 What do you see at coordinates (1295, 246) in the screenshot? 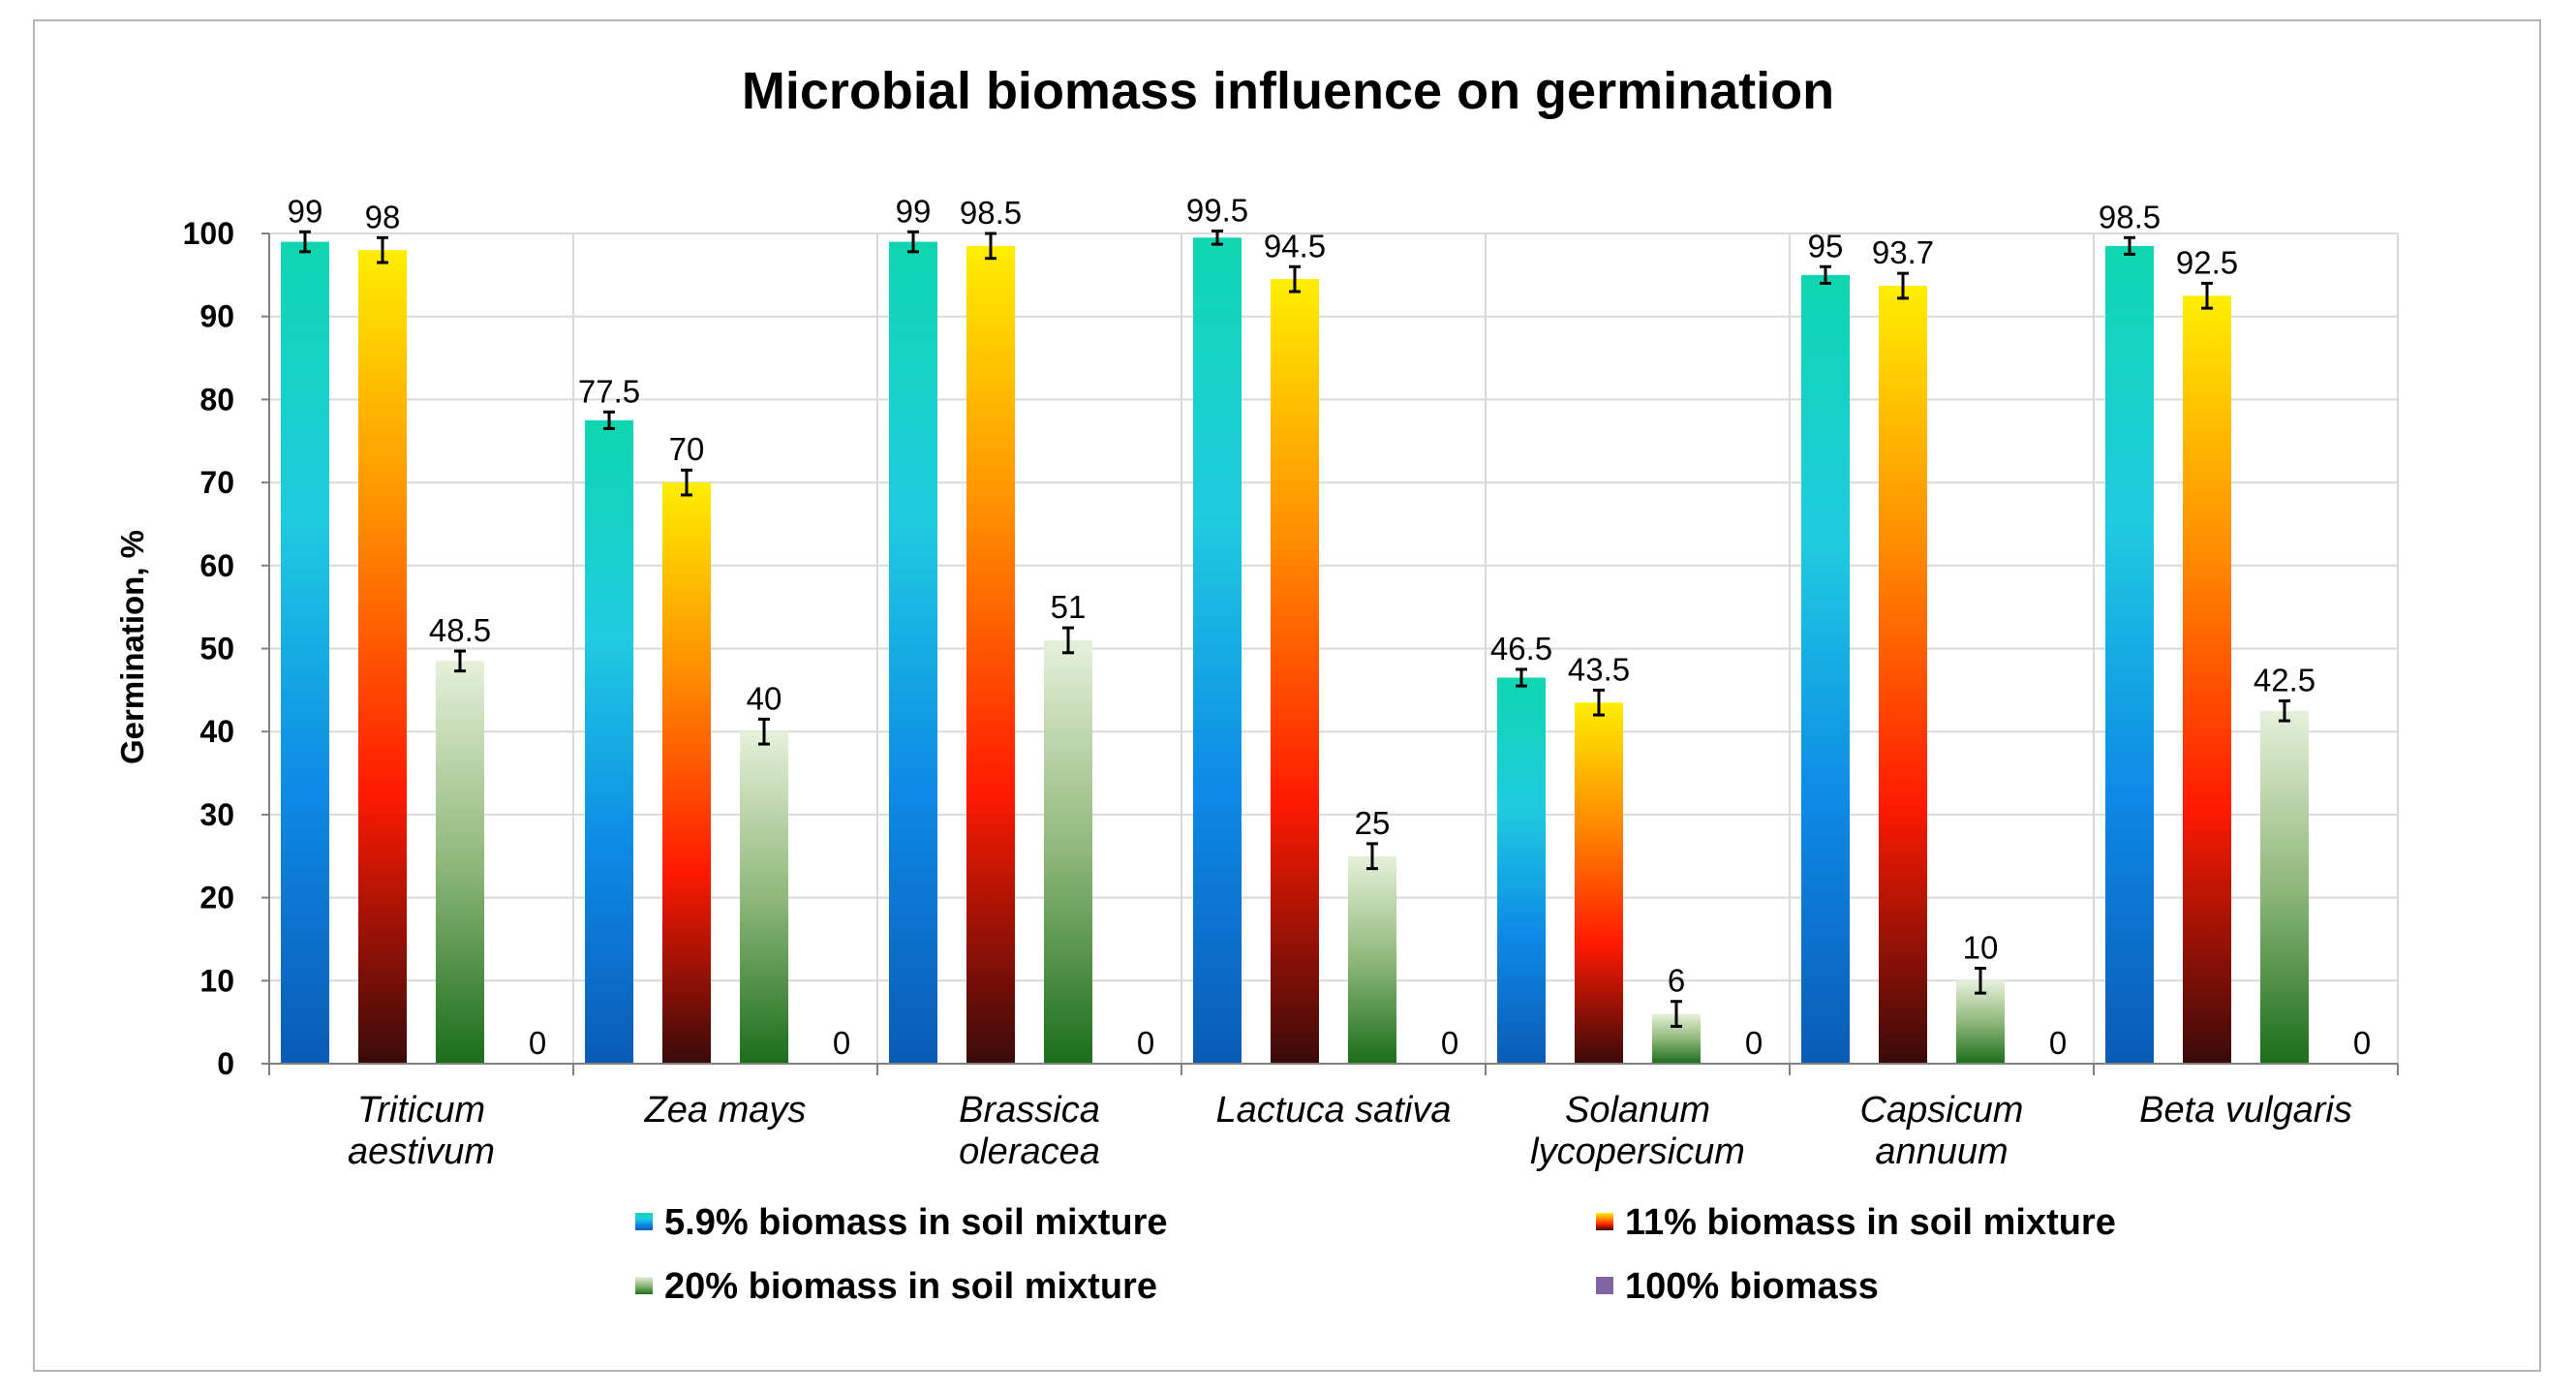
I see `data-label: 94.5` at bounding box center [1295, 246].